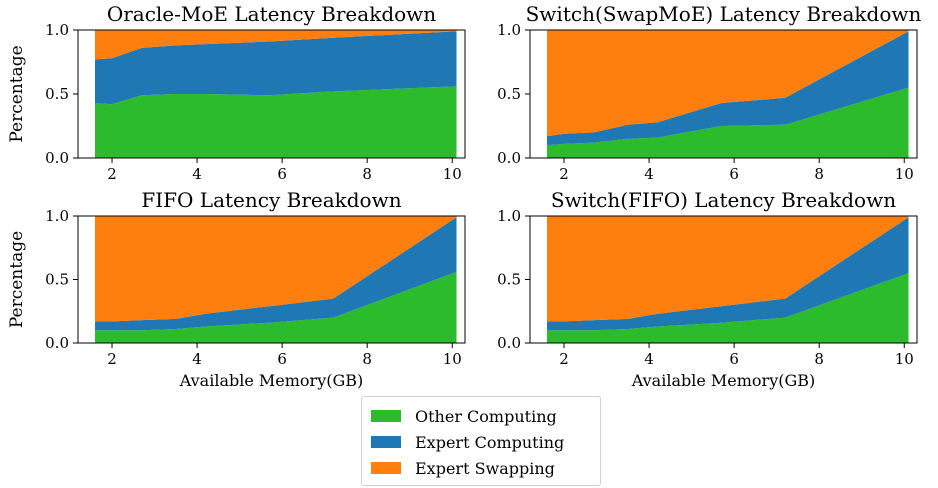  What do you see at coordinates (724, 14) in the screenshot?
I see `chart-title: Switch(SwapMoE) Latency Breakdown` at bounding box center [724, 14].